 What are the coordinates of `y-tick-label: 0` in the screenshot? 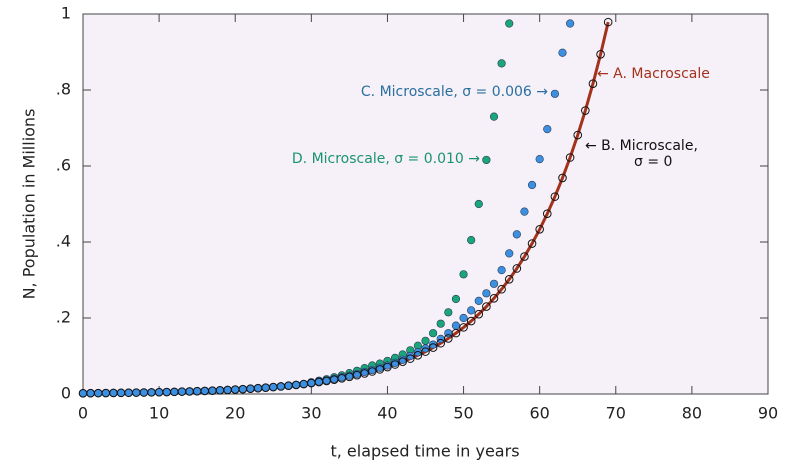 It's located at (66, 393).